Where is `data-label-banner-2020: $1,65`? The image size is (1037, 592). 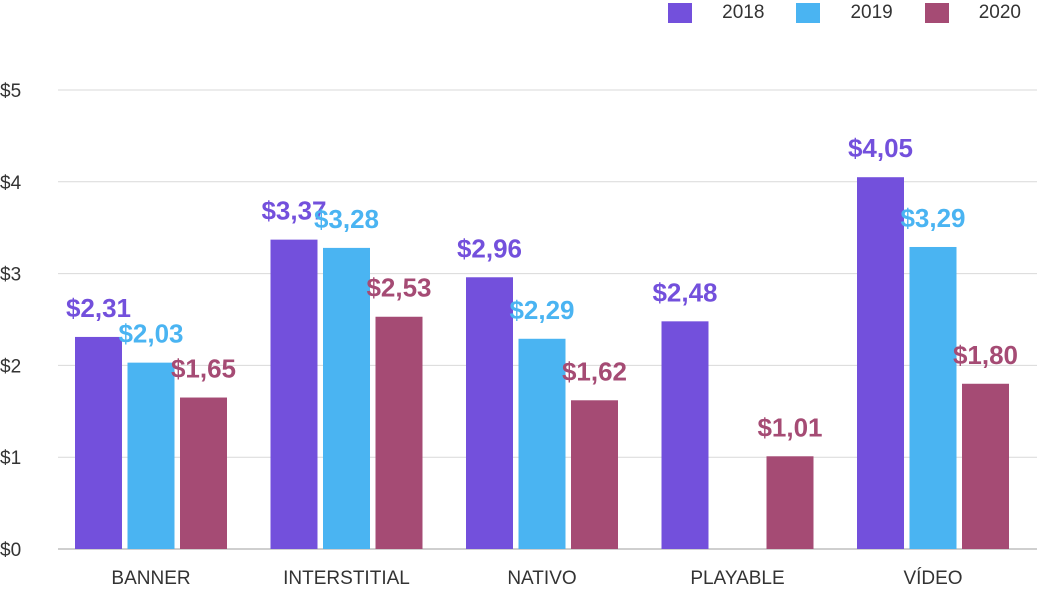
data-label-banner-2020: $1,65 is located at coordinates (203, 369).